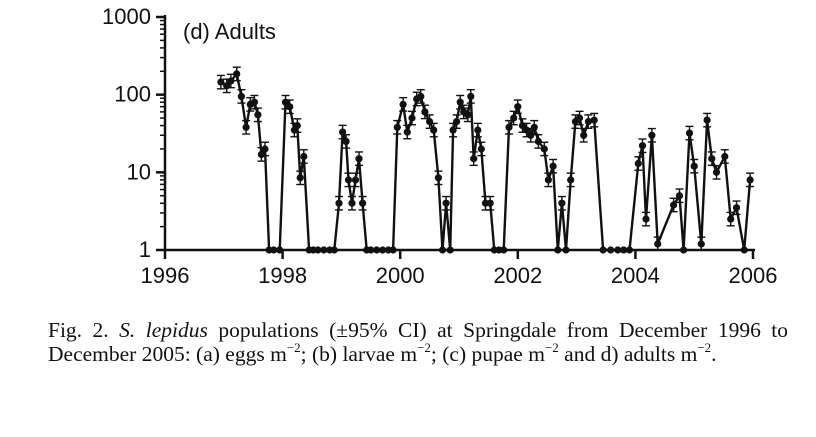 The width and height of the screenshot is (816, 437). I want to click on caption-exp-1: −2, so click(293, 347).